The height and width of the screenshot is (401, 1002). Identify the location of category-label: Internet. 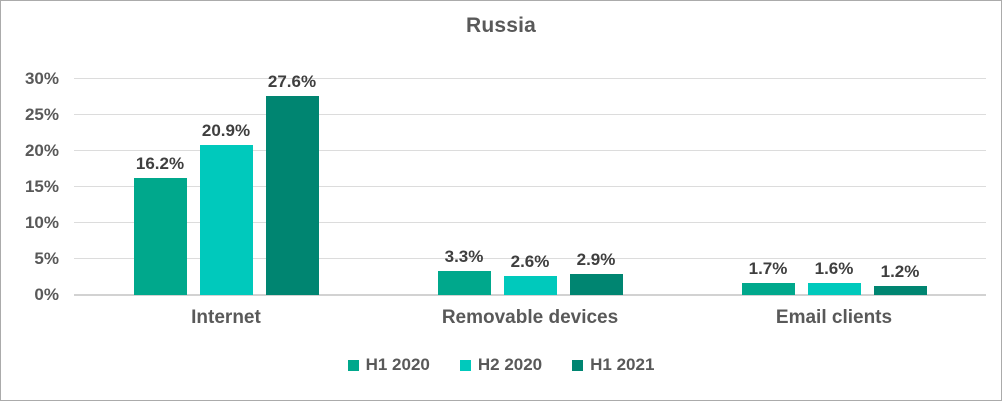
(226, 317).